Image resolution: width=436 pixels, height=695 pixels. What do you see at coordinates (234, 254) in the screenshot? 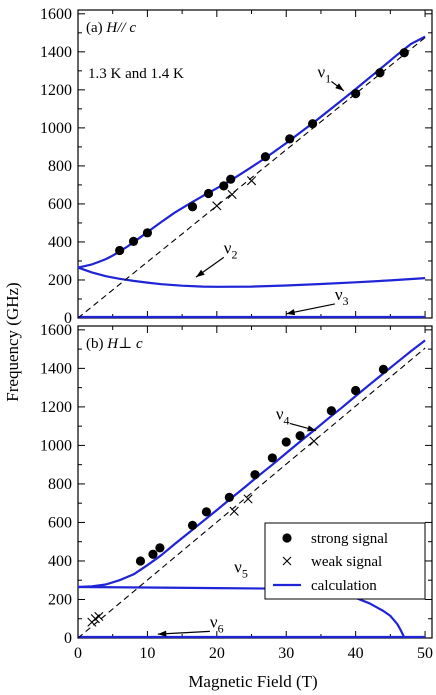
I see `mode-label-sub: 2` at bounding box center [234, 254].